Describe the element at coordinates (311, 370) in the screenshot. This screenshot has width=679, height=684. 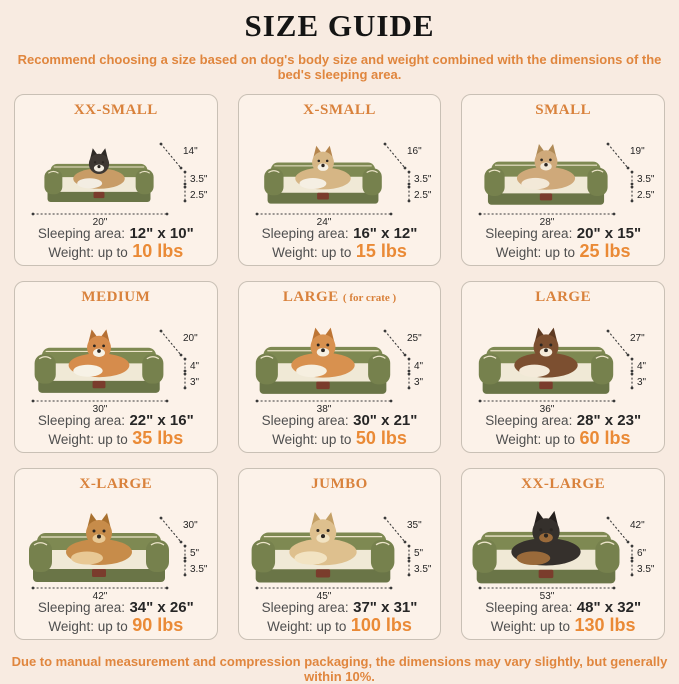
I see `dog-chest` at that location.